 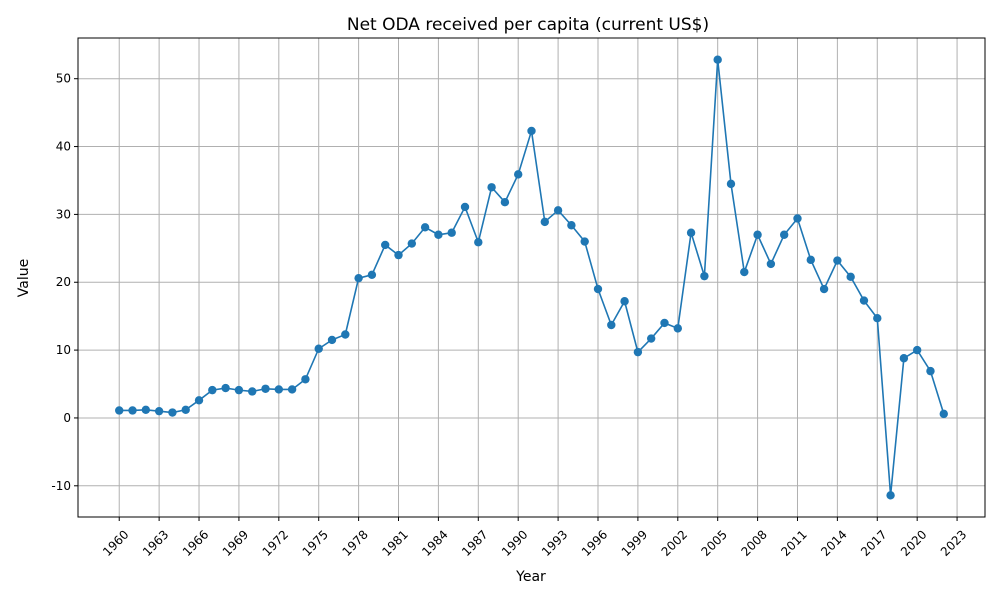 I want to click on x-tick-label: 1972, so click(x=275, y=542).